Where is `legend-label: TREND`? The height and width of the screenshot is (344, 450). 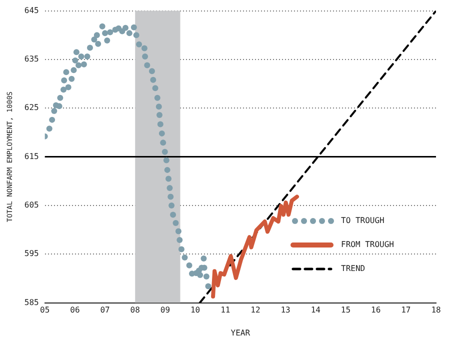 legend-label: TREND is located at coordinates (353, 269).